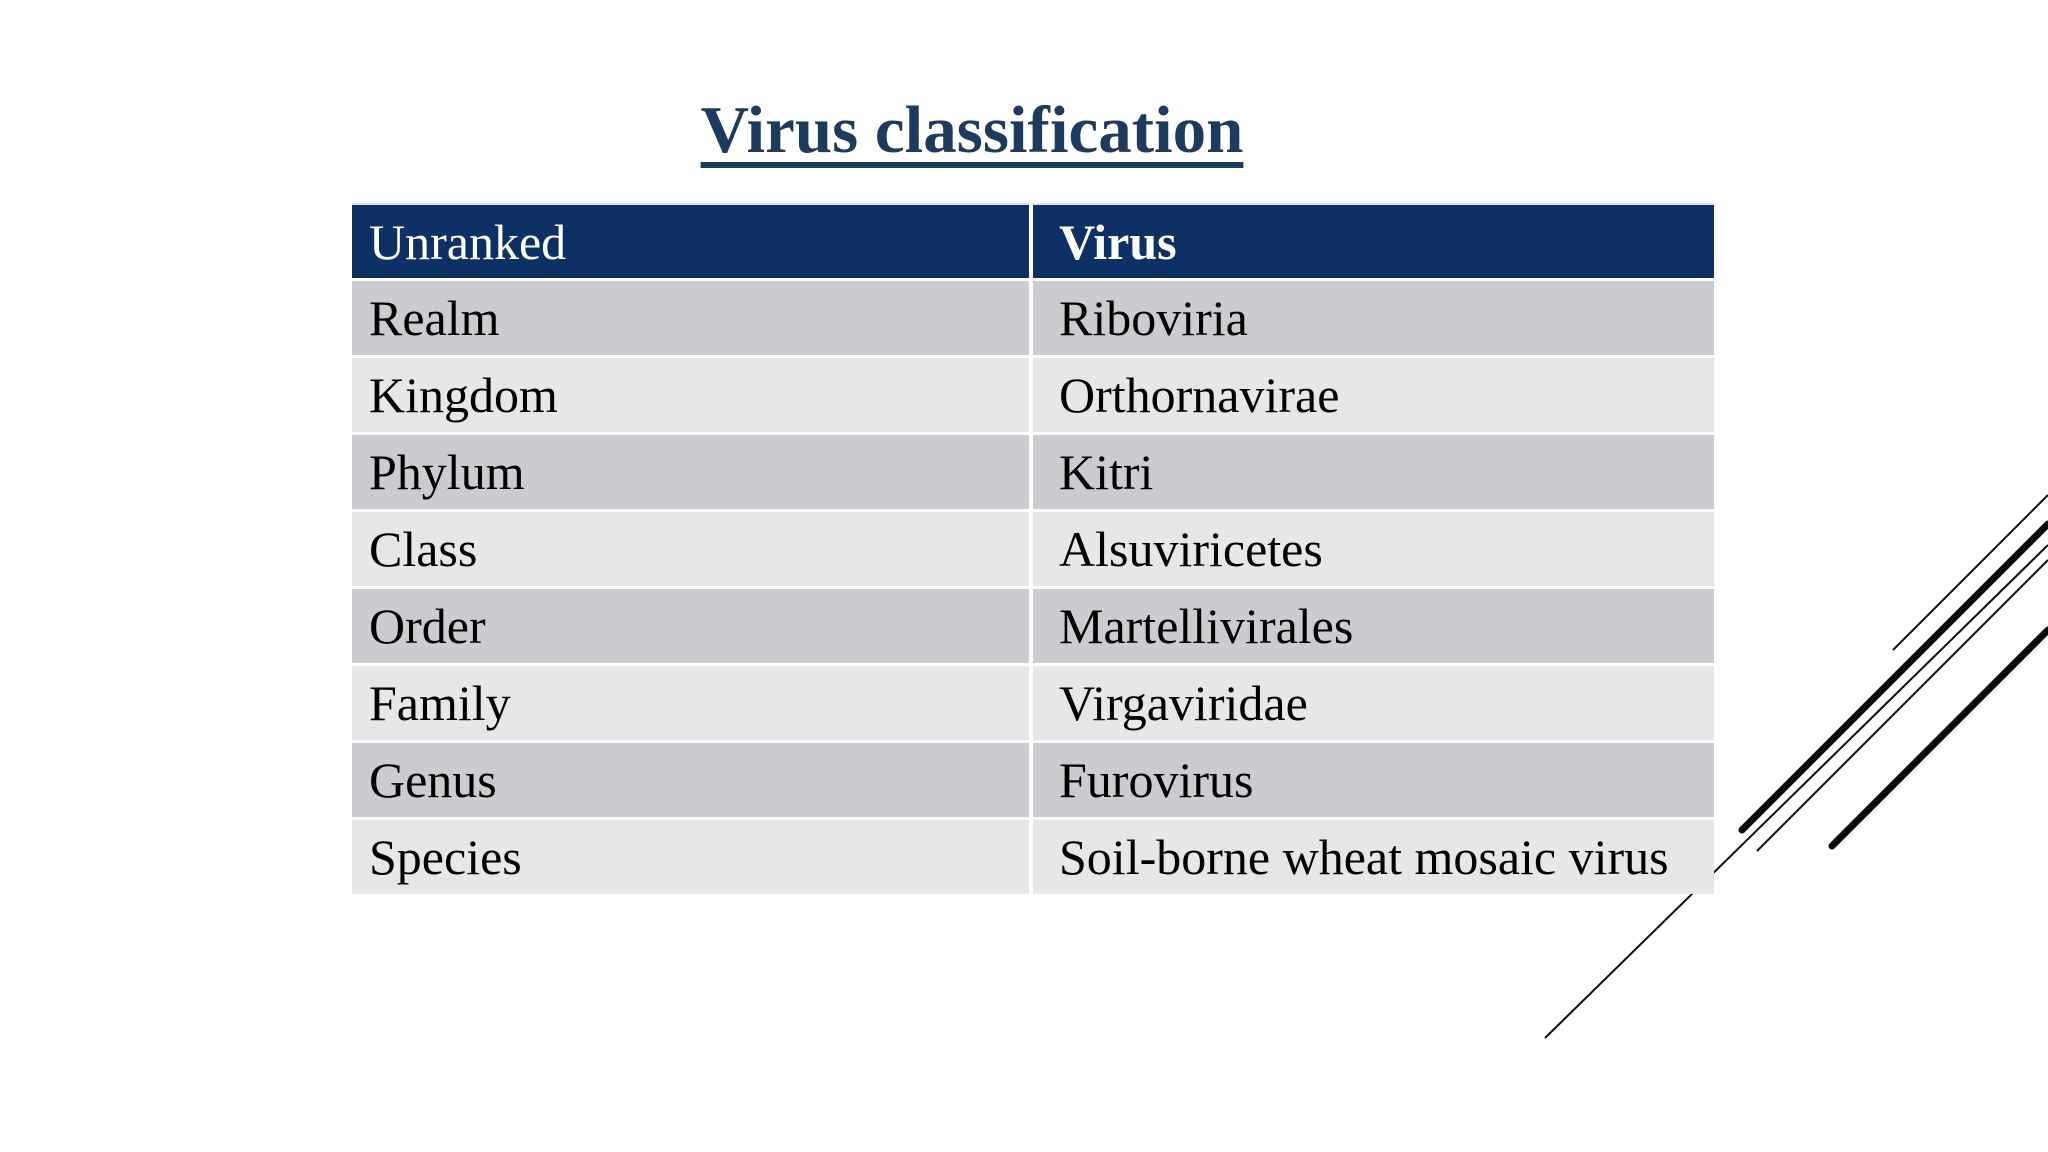 This screenshot has height=1152, width=2048. What do you see at coordinates (690, 240) in the screenshot?
I see `column-header-unranked: Unranked` at bounding box center [690, 240].